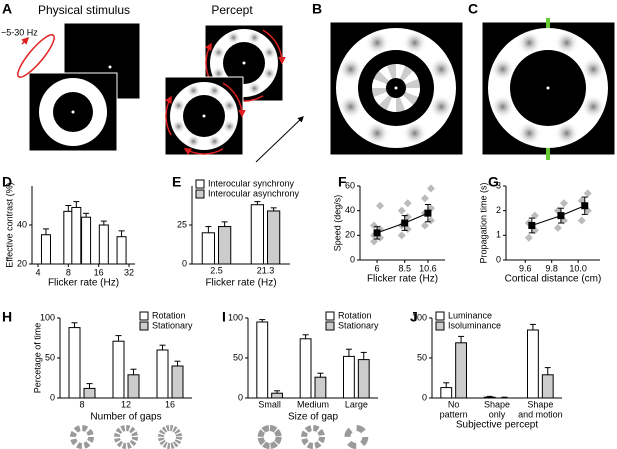 This screenshot has width=617, height=449. What do you see at coordinates (493, 182) in the screenshot?
I see `panel-letter: G` at bounding box center [493, 182].